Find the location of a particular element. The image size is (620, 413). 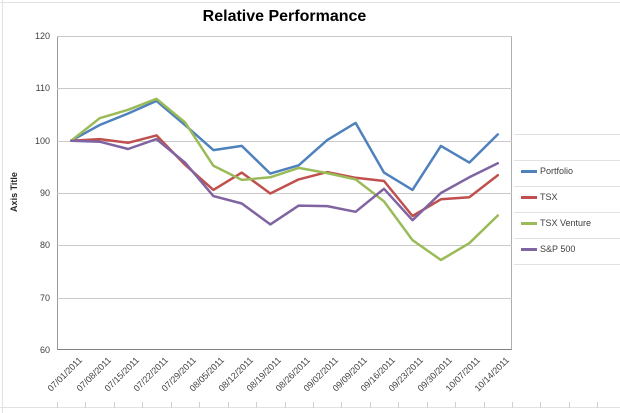

legend-item-label: TSX Venture is located at coordinates (566, 223).